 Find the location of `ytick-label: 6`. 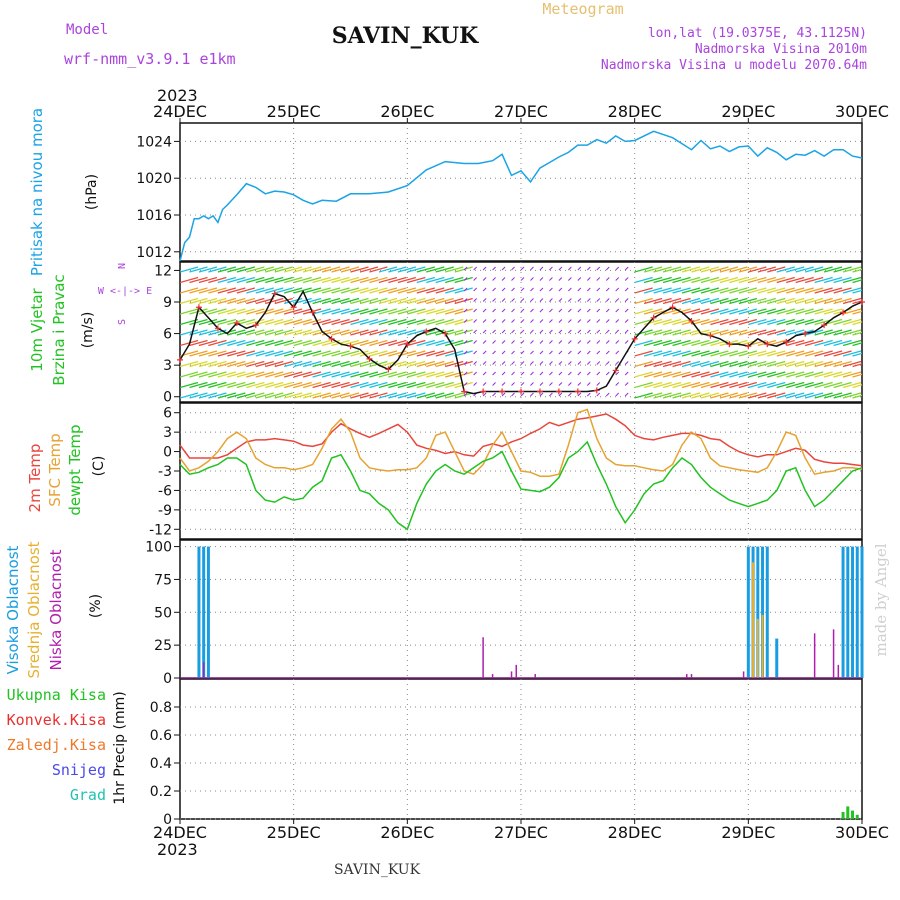

ytick-label: 6 is located at coordinates (167, 335).